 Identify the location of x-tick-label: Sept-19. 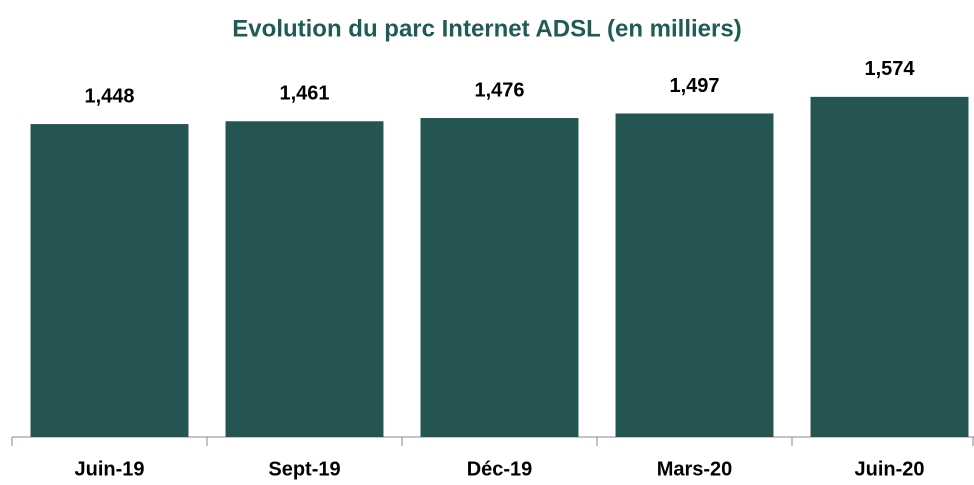
(304, 469).